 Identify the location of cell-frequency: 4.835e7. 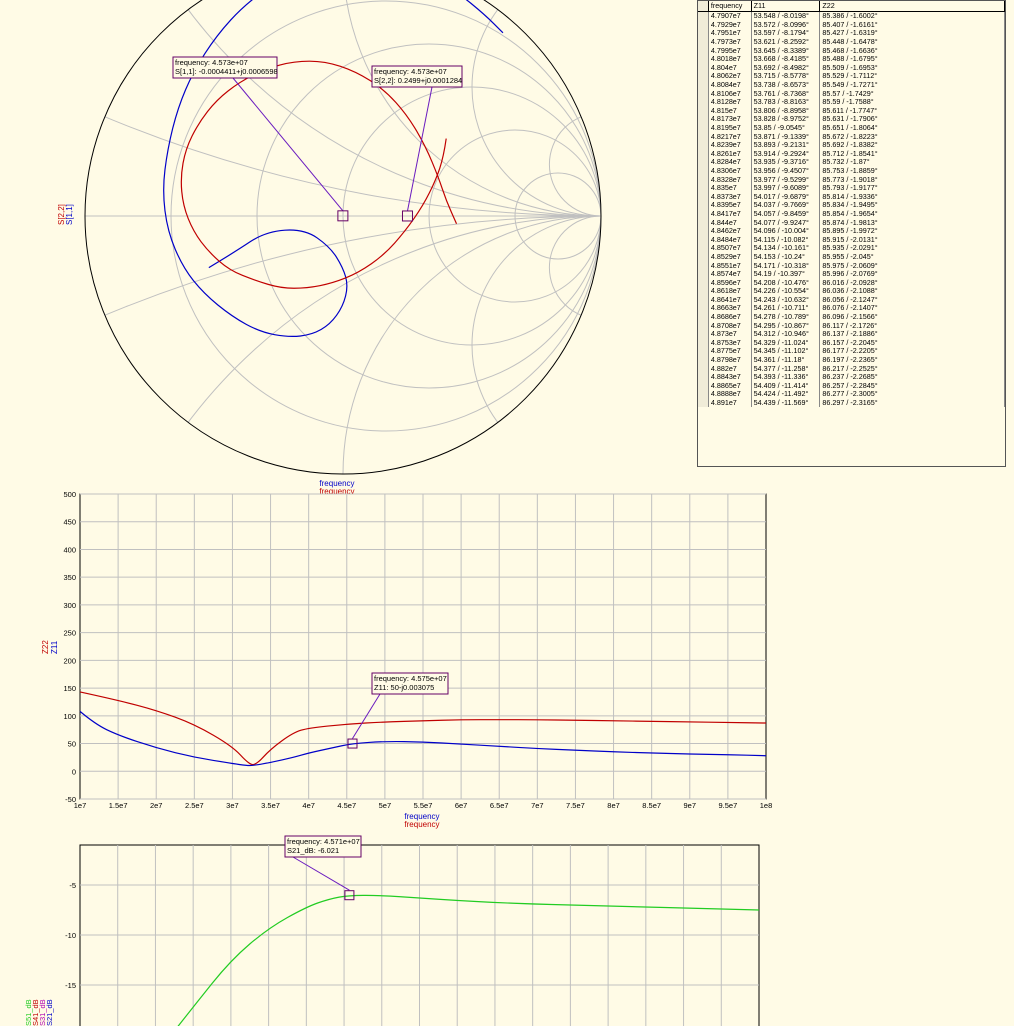
(730, 188).